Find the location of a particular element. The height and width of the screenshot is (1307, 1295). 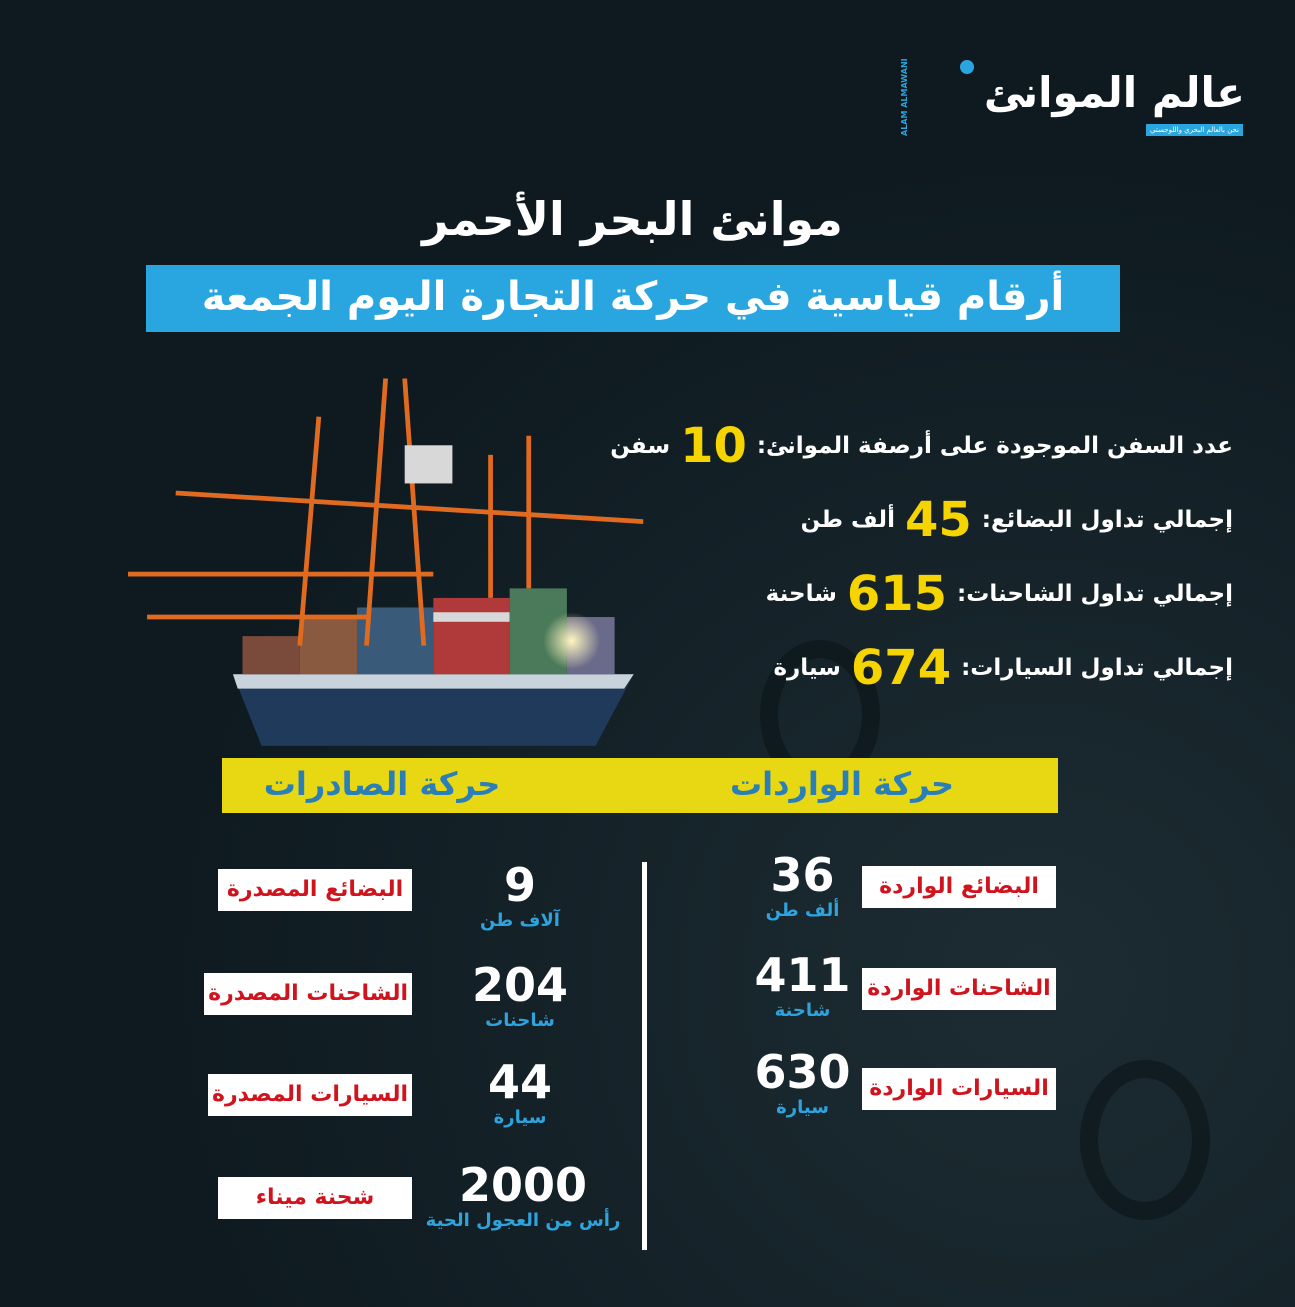

exports-label: الشاحنات المصدرة is located at coordinates (308, 994).